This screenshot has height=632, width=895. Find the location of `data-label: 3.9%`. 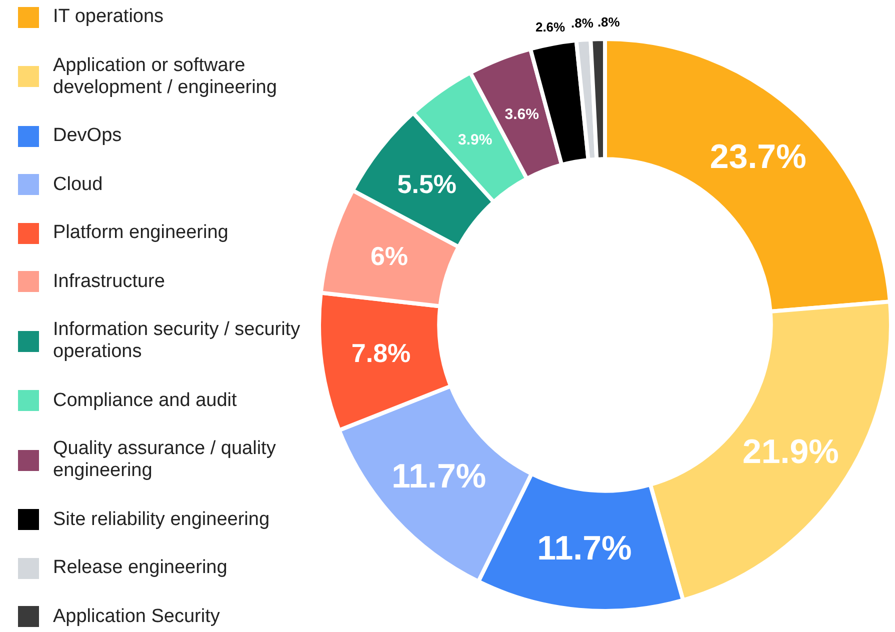

data-label: 3.9% is located at coordinates (475, 139).